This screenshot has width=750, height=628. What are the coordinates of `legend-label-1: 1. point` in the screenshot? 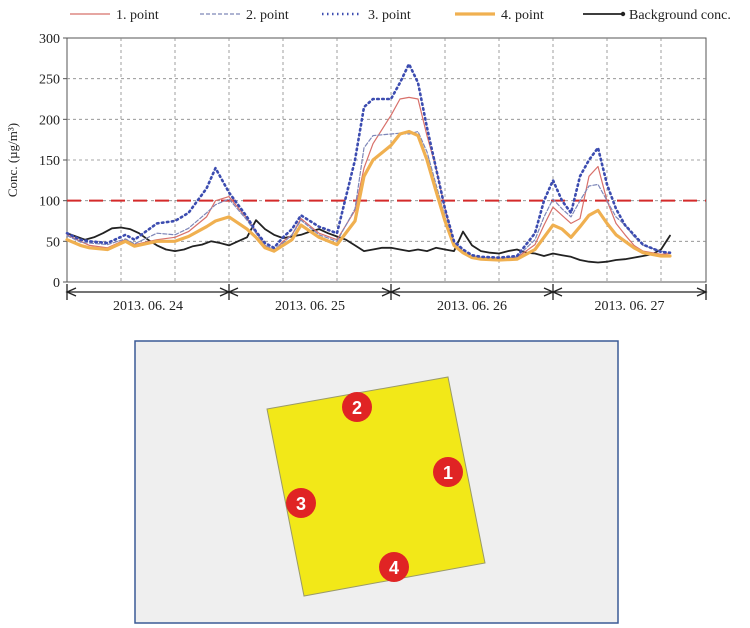 It's located at (137, 15).